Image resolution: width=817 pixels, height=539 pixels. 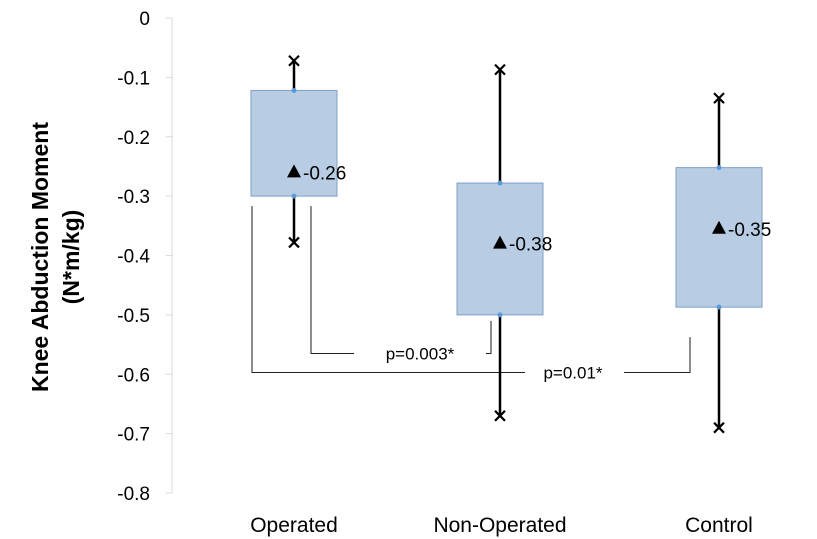 I want to click on box-non-operated: -0.38, so click(x=504, y=242).